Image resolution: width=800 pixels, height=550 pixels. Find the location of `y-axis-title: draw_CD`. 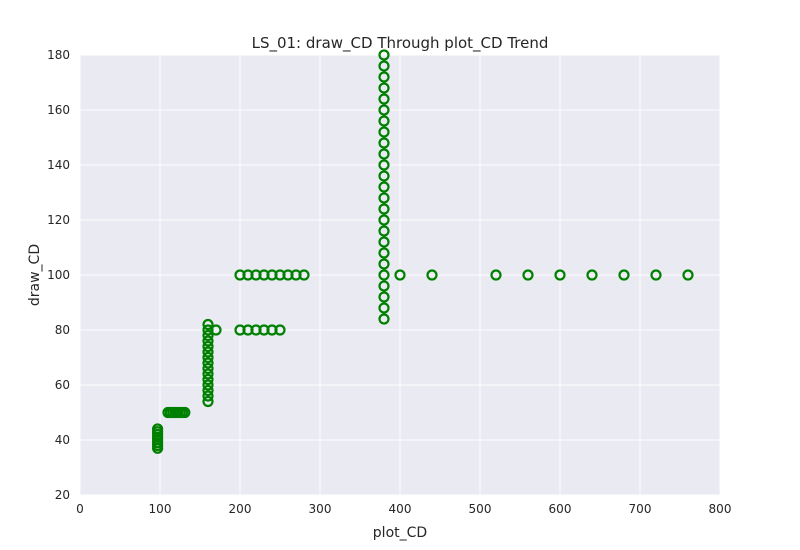

y-axis-title: draw_CD is located at coordinates (35, 275).